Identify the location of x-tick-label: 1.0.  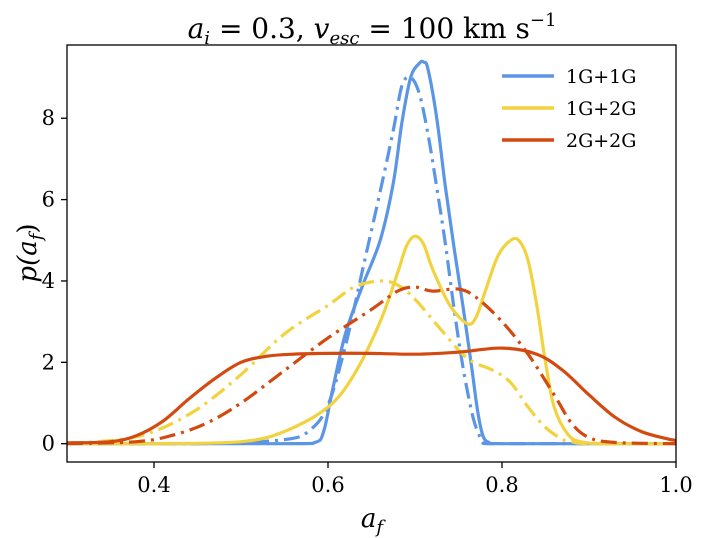
(675, 485).